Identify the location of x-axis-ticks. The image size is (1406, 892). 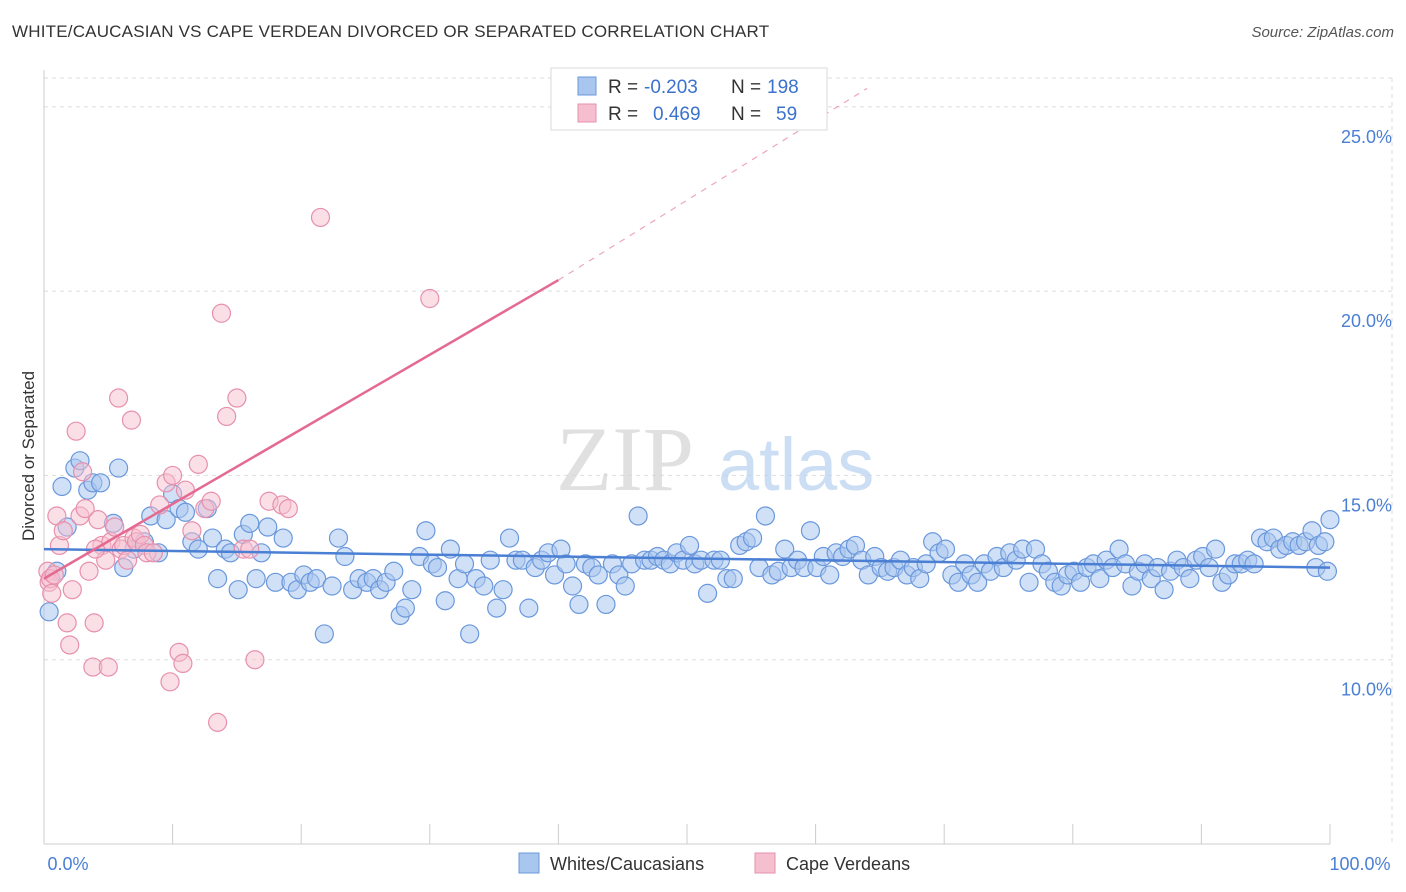
(687, 834).